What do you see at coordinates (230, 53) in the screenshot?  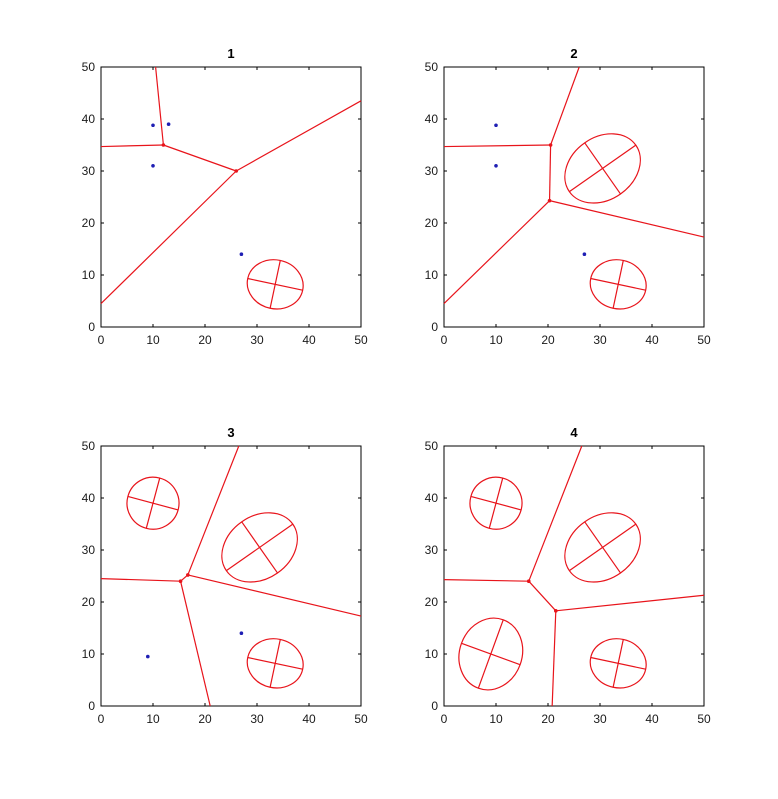 I see `subplot-title: 1` at bounding box center [230, 53].